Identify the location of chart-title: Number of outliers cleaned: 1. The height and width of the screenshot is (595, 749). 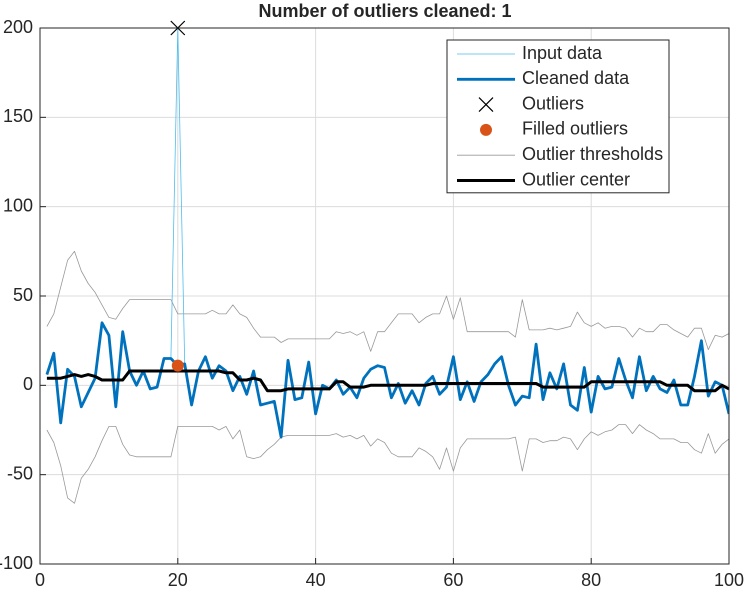
(384, 11).